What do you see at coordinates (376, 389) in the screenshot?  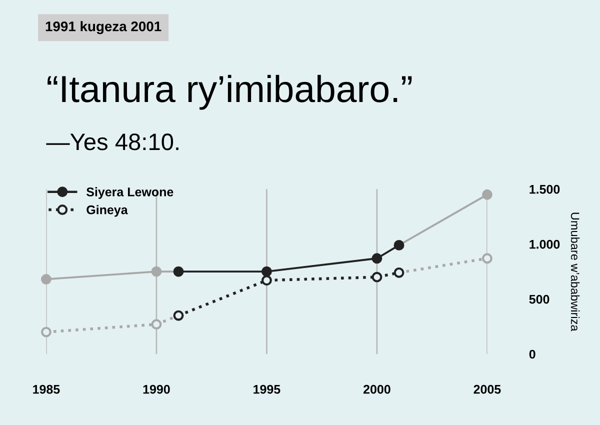 I see `x-tick-label: 2000` at bounding box center [376, 389].